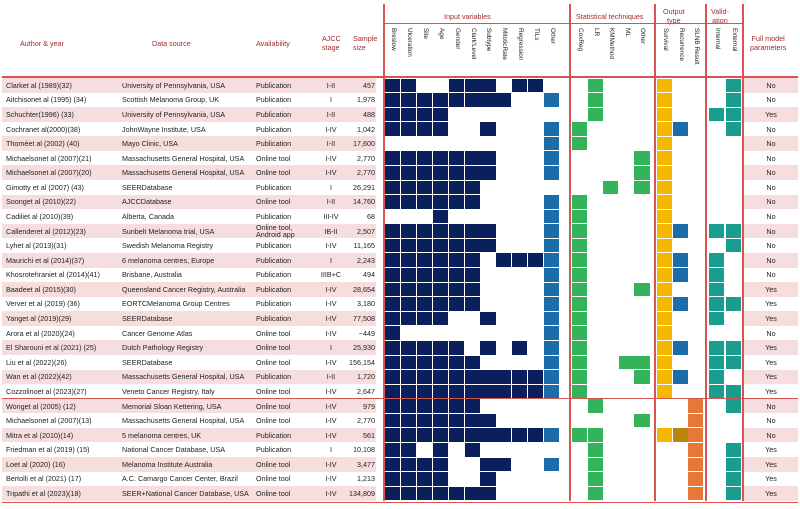 The width and height of the screenshot is (800, 509). Describe the element at coordinates (331, 43) in the screenshot. I see `header-ajcc: AJCC stage` at that location.